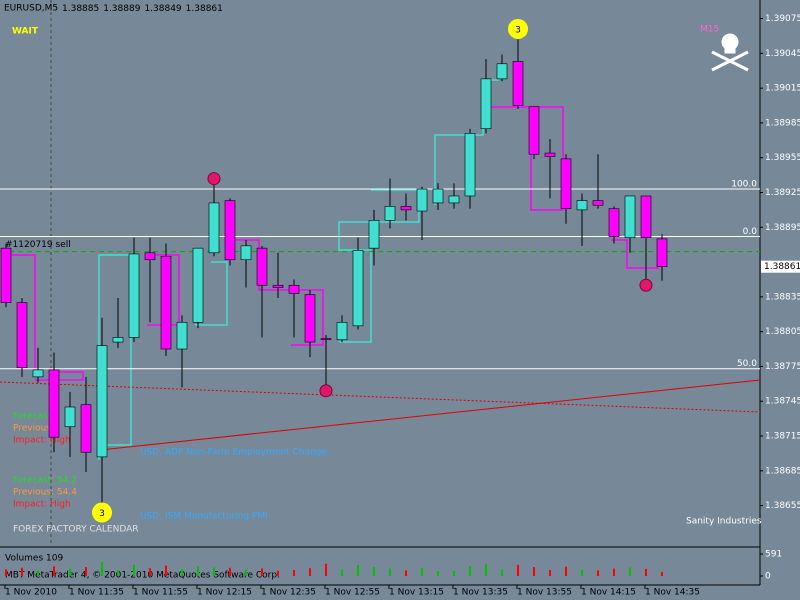 This screenshot has height=600, width=800. I want to click on ohlc-close: 1.38861, so click(204, 9).